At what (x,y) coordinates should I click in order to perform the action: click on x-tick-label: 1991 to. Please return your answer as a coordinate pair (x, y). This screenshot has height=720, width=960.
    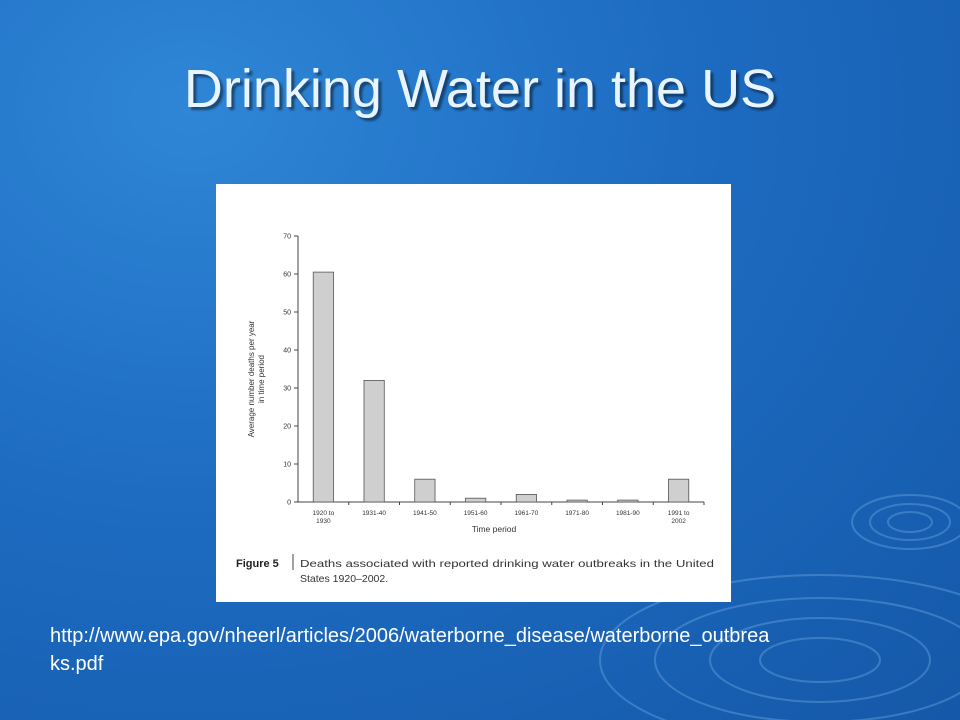
    Looking at the image, I should click on (679, 513).